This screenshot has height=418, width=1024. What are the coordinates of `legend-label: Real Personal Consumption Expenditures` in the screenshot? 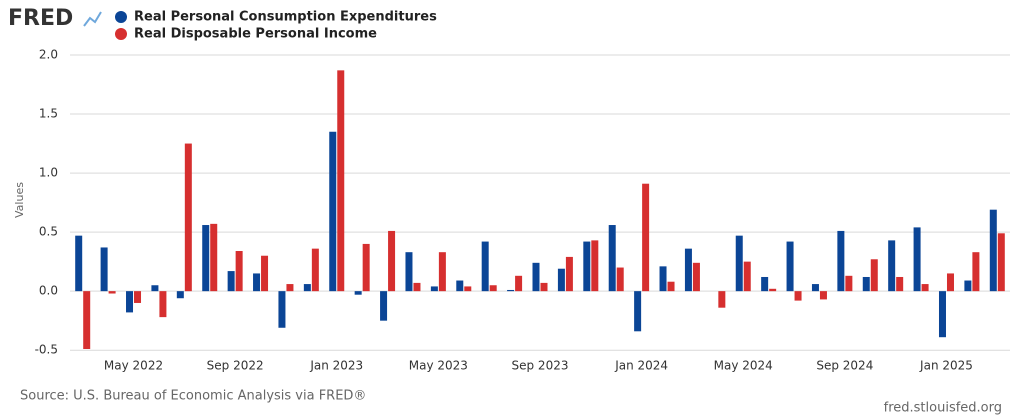 It's located at (285, 17).